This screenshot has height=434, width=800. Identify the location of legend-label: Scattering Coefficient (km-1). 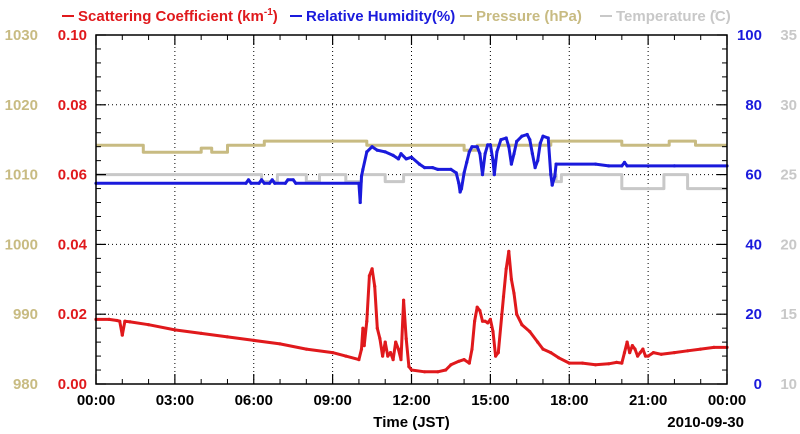
(178, 16).